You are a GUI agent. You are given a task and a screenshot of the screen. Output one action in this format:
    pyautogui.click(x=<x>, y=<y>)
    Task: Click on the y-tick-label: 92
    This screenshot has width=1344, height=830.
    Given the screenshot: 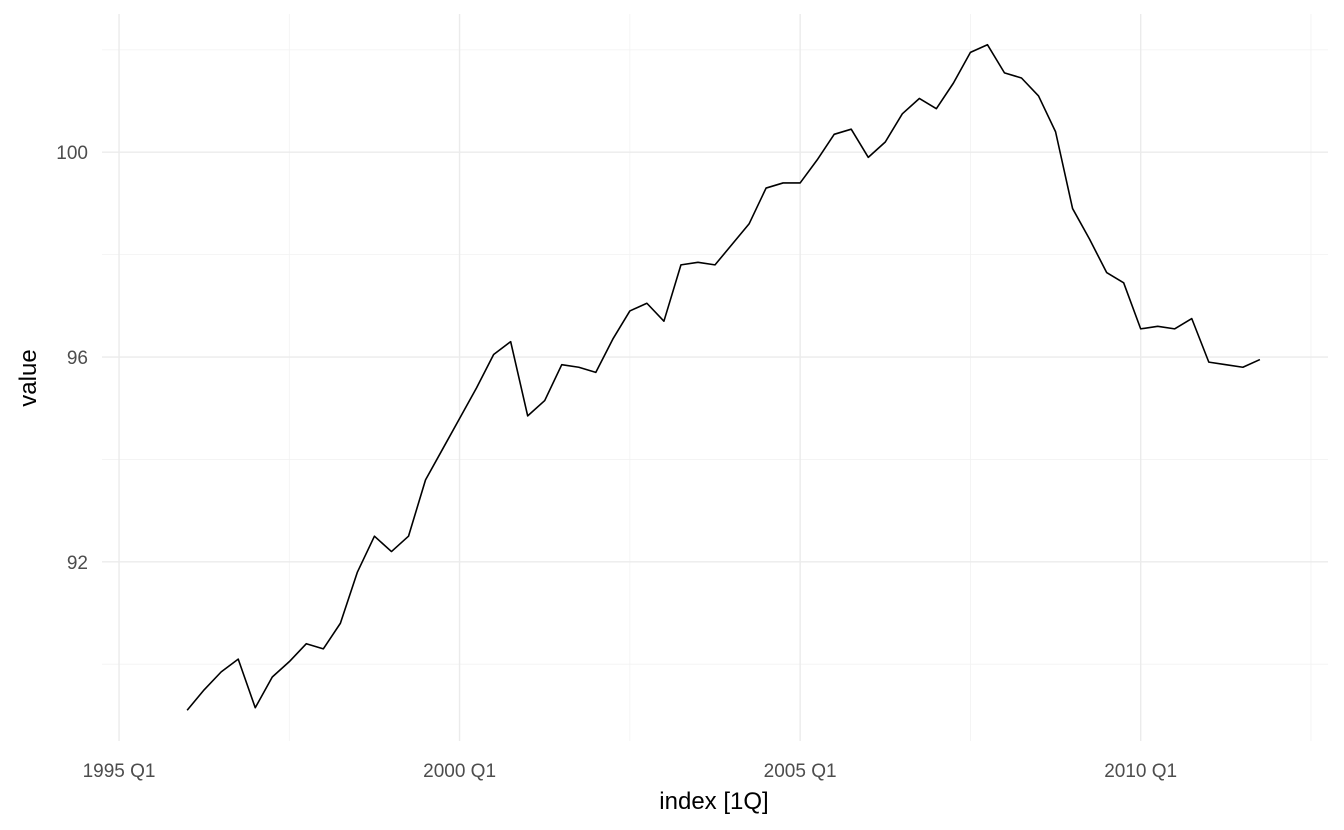 What is the action you would take?
    pyautogui.click(x=77, y=563)
    